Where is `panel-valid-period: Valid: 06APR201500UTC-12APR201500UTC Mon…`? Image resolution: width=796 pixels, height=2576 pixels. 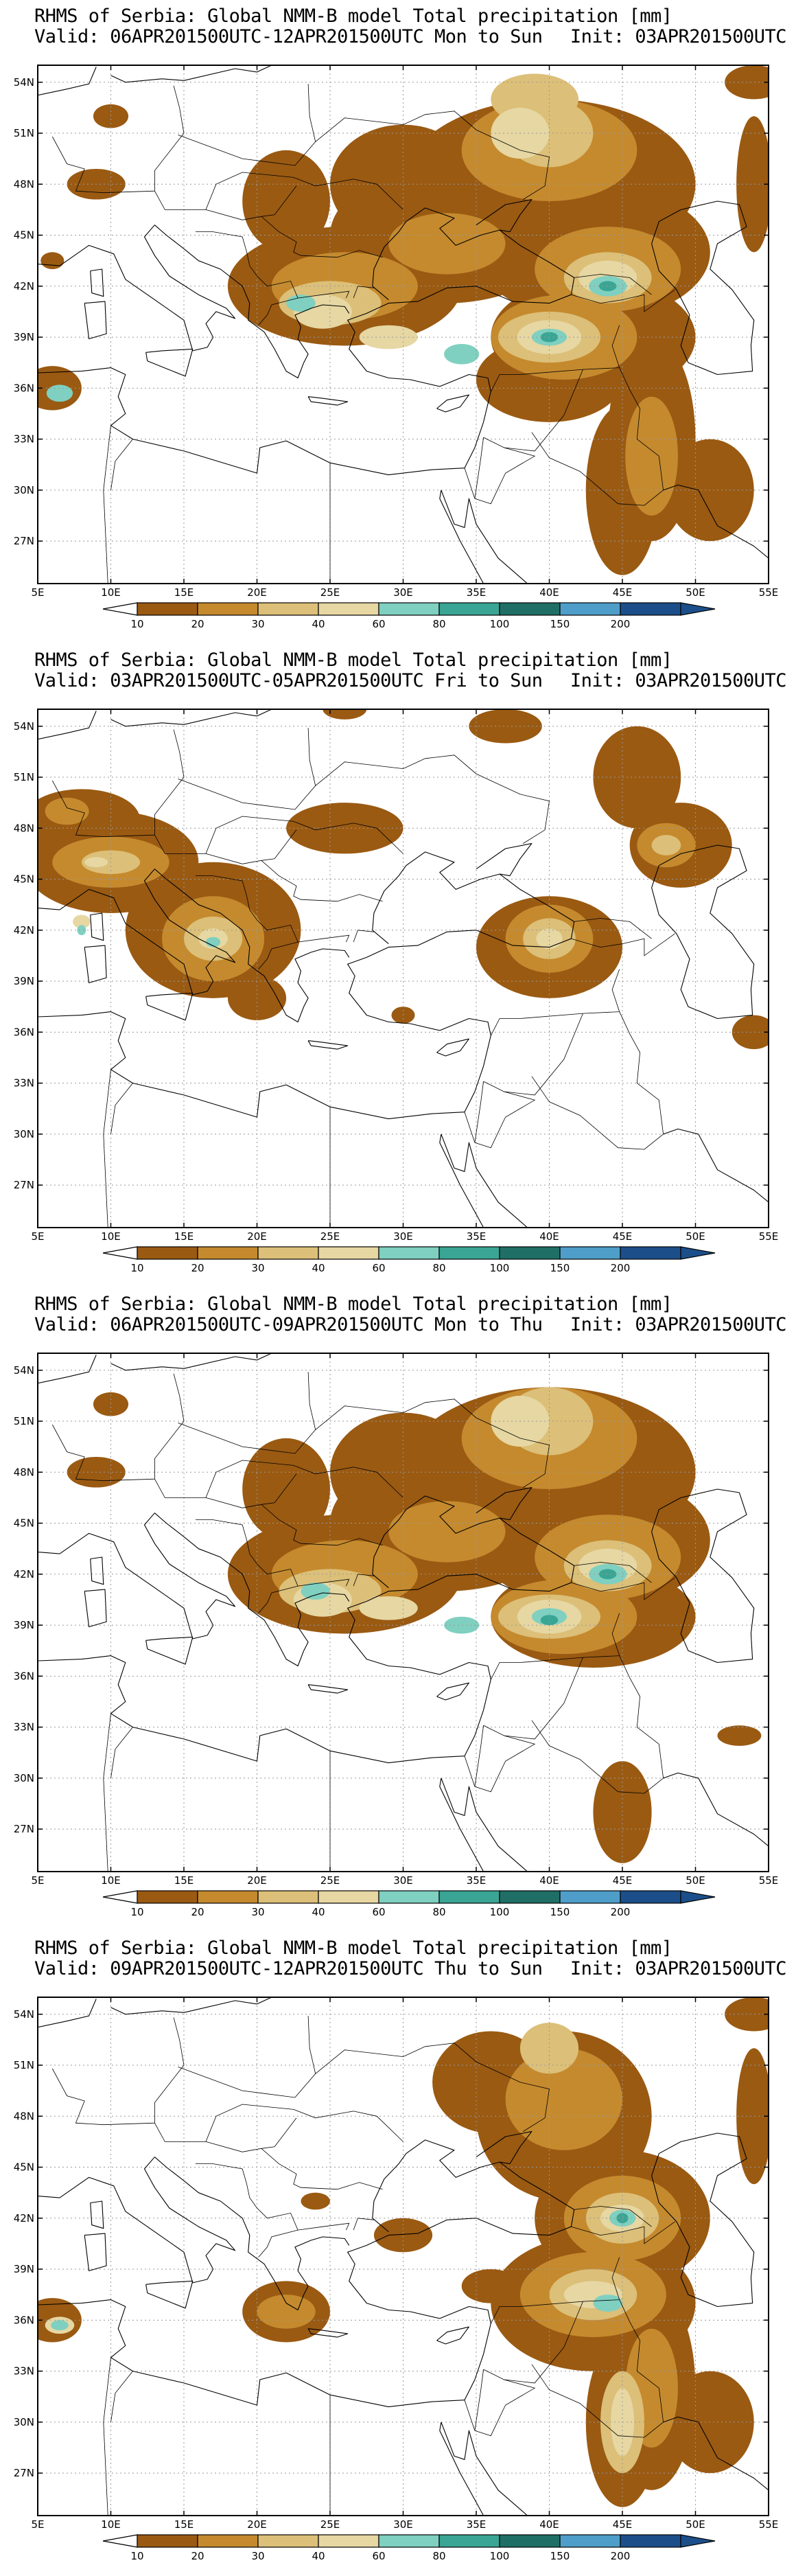 panel-valid-period: Valid: 06APR201500UTC-12APR201500UTC Mon… is located at coordinates (289, 36).